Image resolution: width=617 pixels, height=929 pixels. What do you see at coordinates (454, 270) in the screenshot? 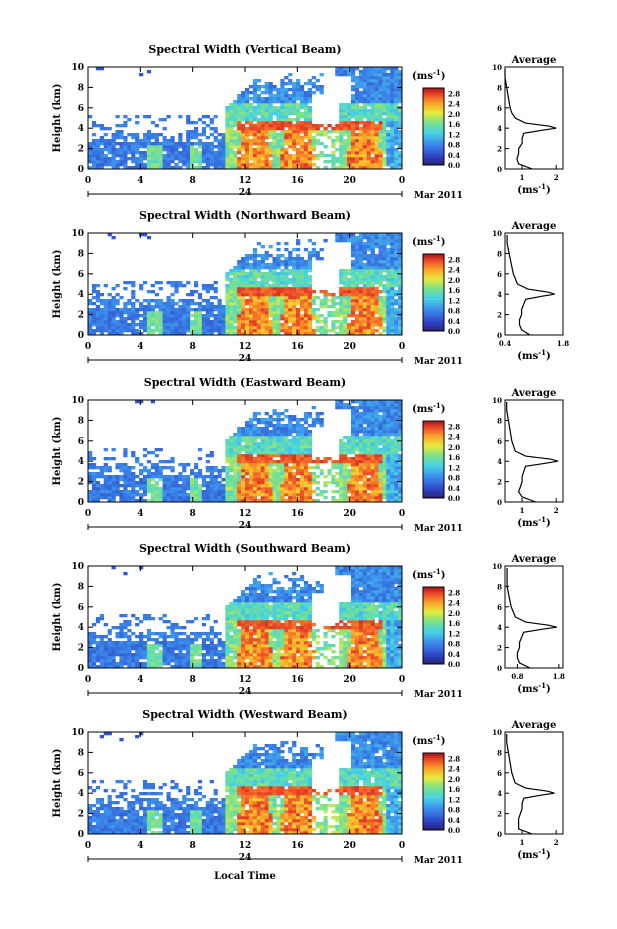
I see `colorbar-tick-label: 2.4` at bounding box center [454, 270].